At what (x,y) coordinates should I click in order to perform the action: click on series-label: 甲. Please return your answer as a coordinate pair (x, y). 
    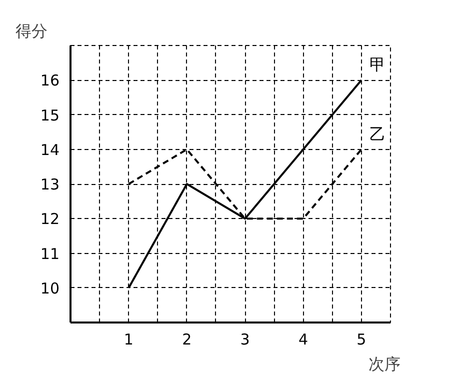
    Looking at the image, I should click on (377, 65).